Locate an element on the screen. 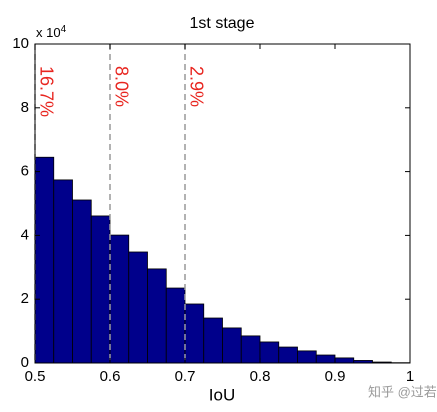 This screenshot has width=437, height=412. x-tick-label: 0.9 is located at coordinates (335, 376).